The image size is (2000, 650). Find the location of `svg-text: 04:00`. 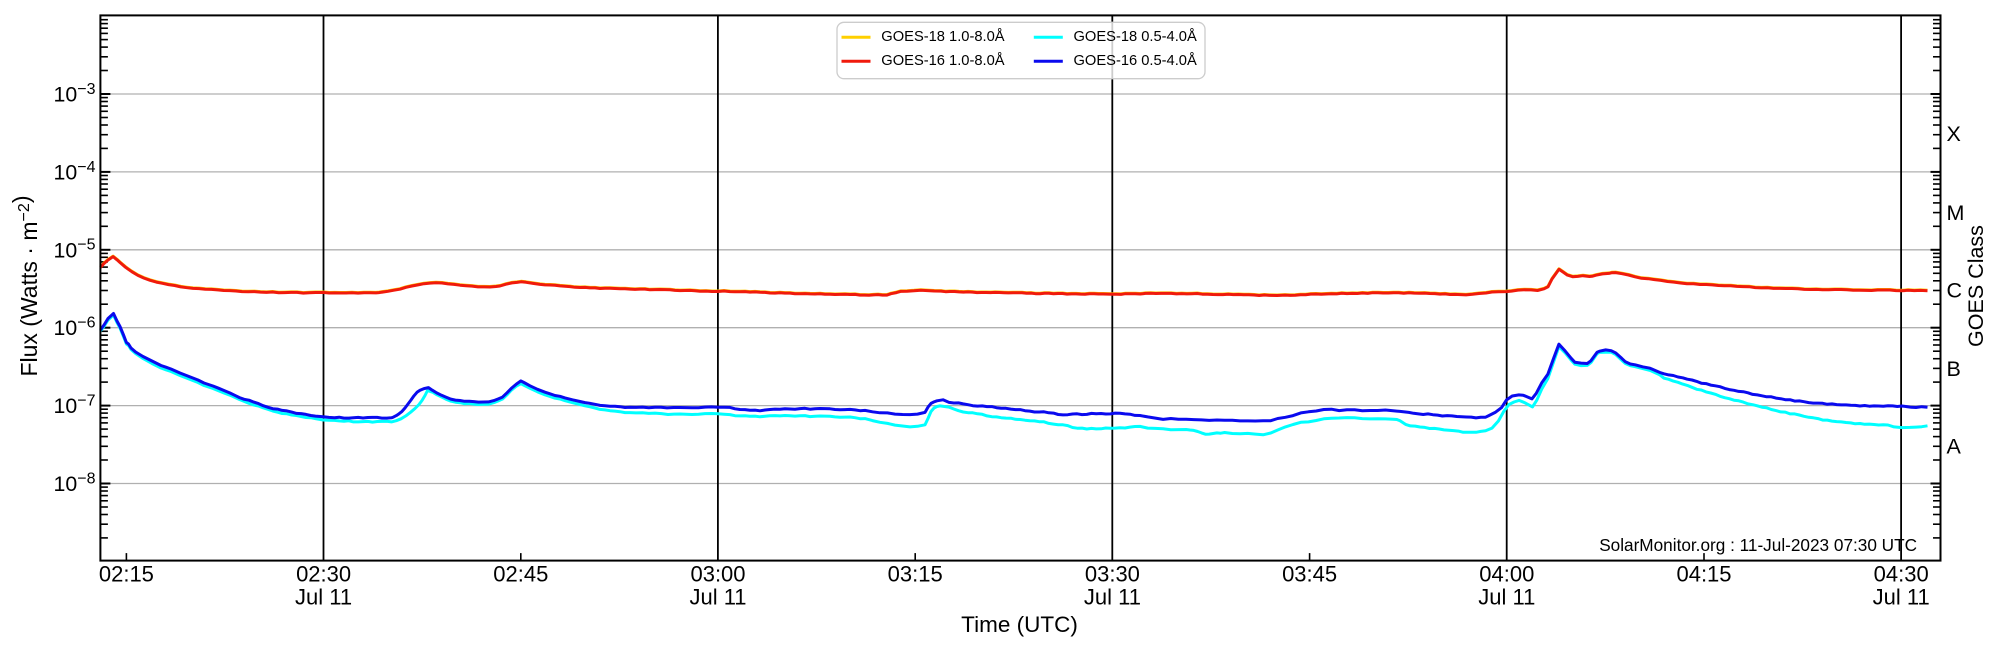

svg-text: 04:00 is located at coordinates (1506, 574).